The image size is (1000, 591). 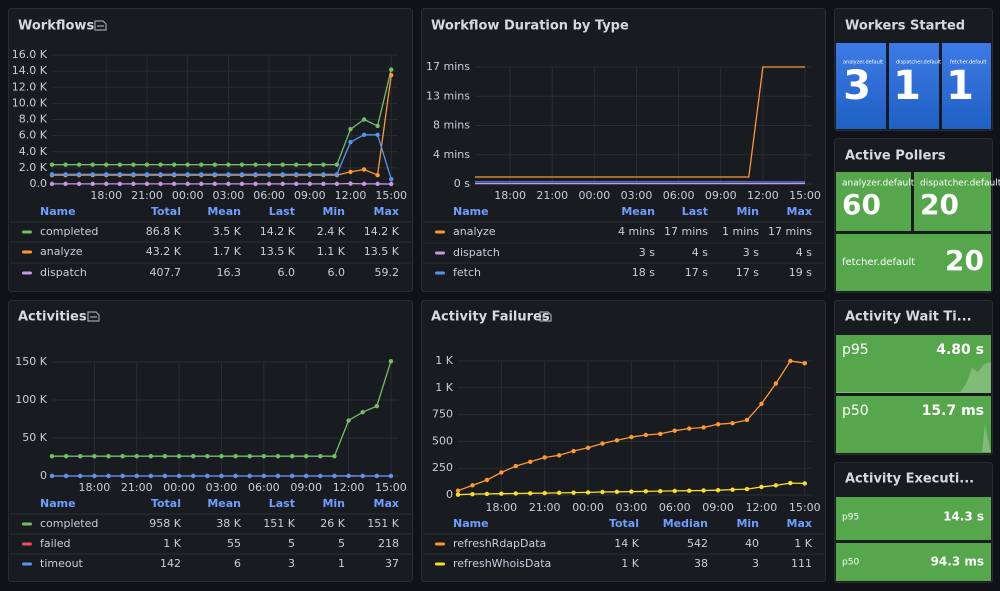 What do you see at coordinates (63, 272) in the screenshot?
I see `legend-name: dispatch` at bounding box center [63, 272].